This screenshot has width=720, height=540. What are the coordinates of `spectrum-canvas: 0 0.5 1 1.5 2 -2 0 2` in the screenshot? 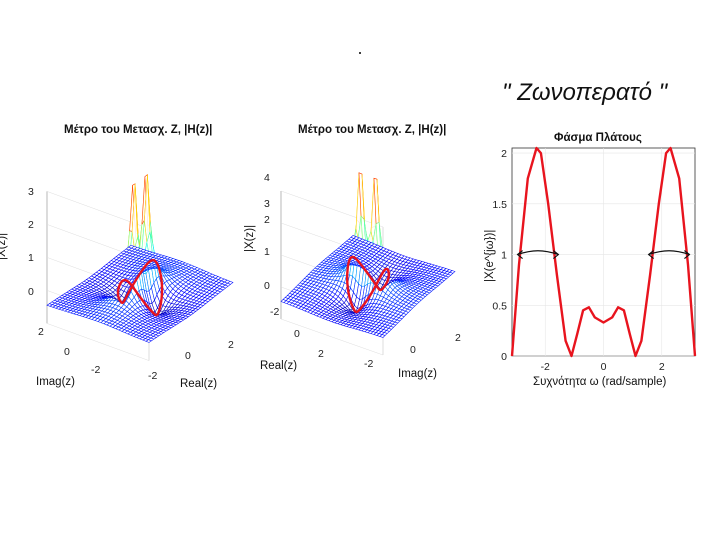 It's located at (594, 259).